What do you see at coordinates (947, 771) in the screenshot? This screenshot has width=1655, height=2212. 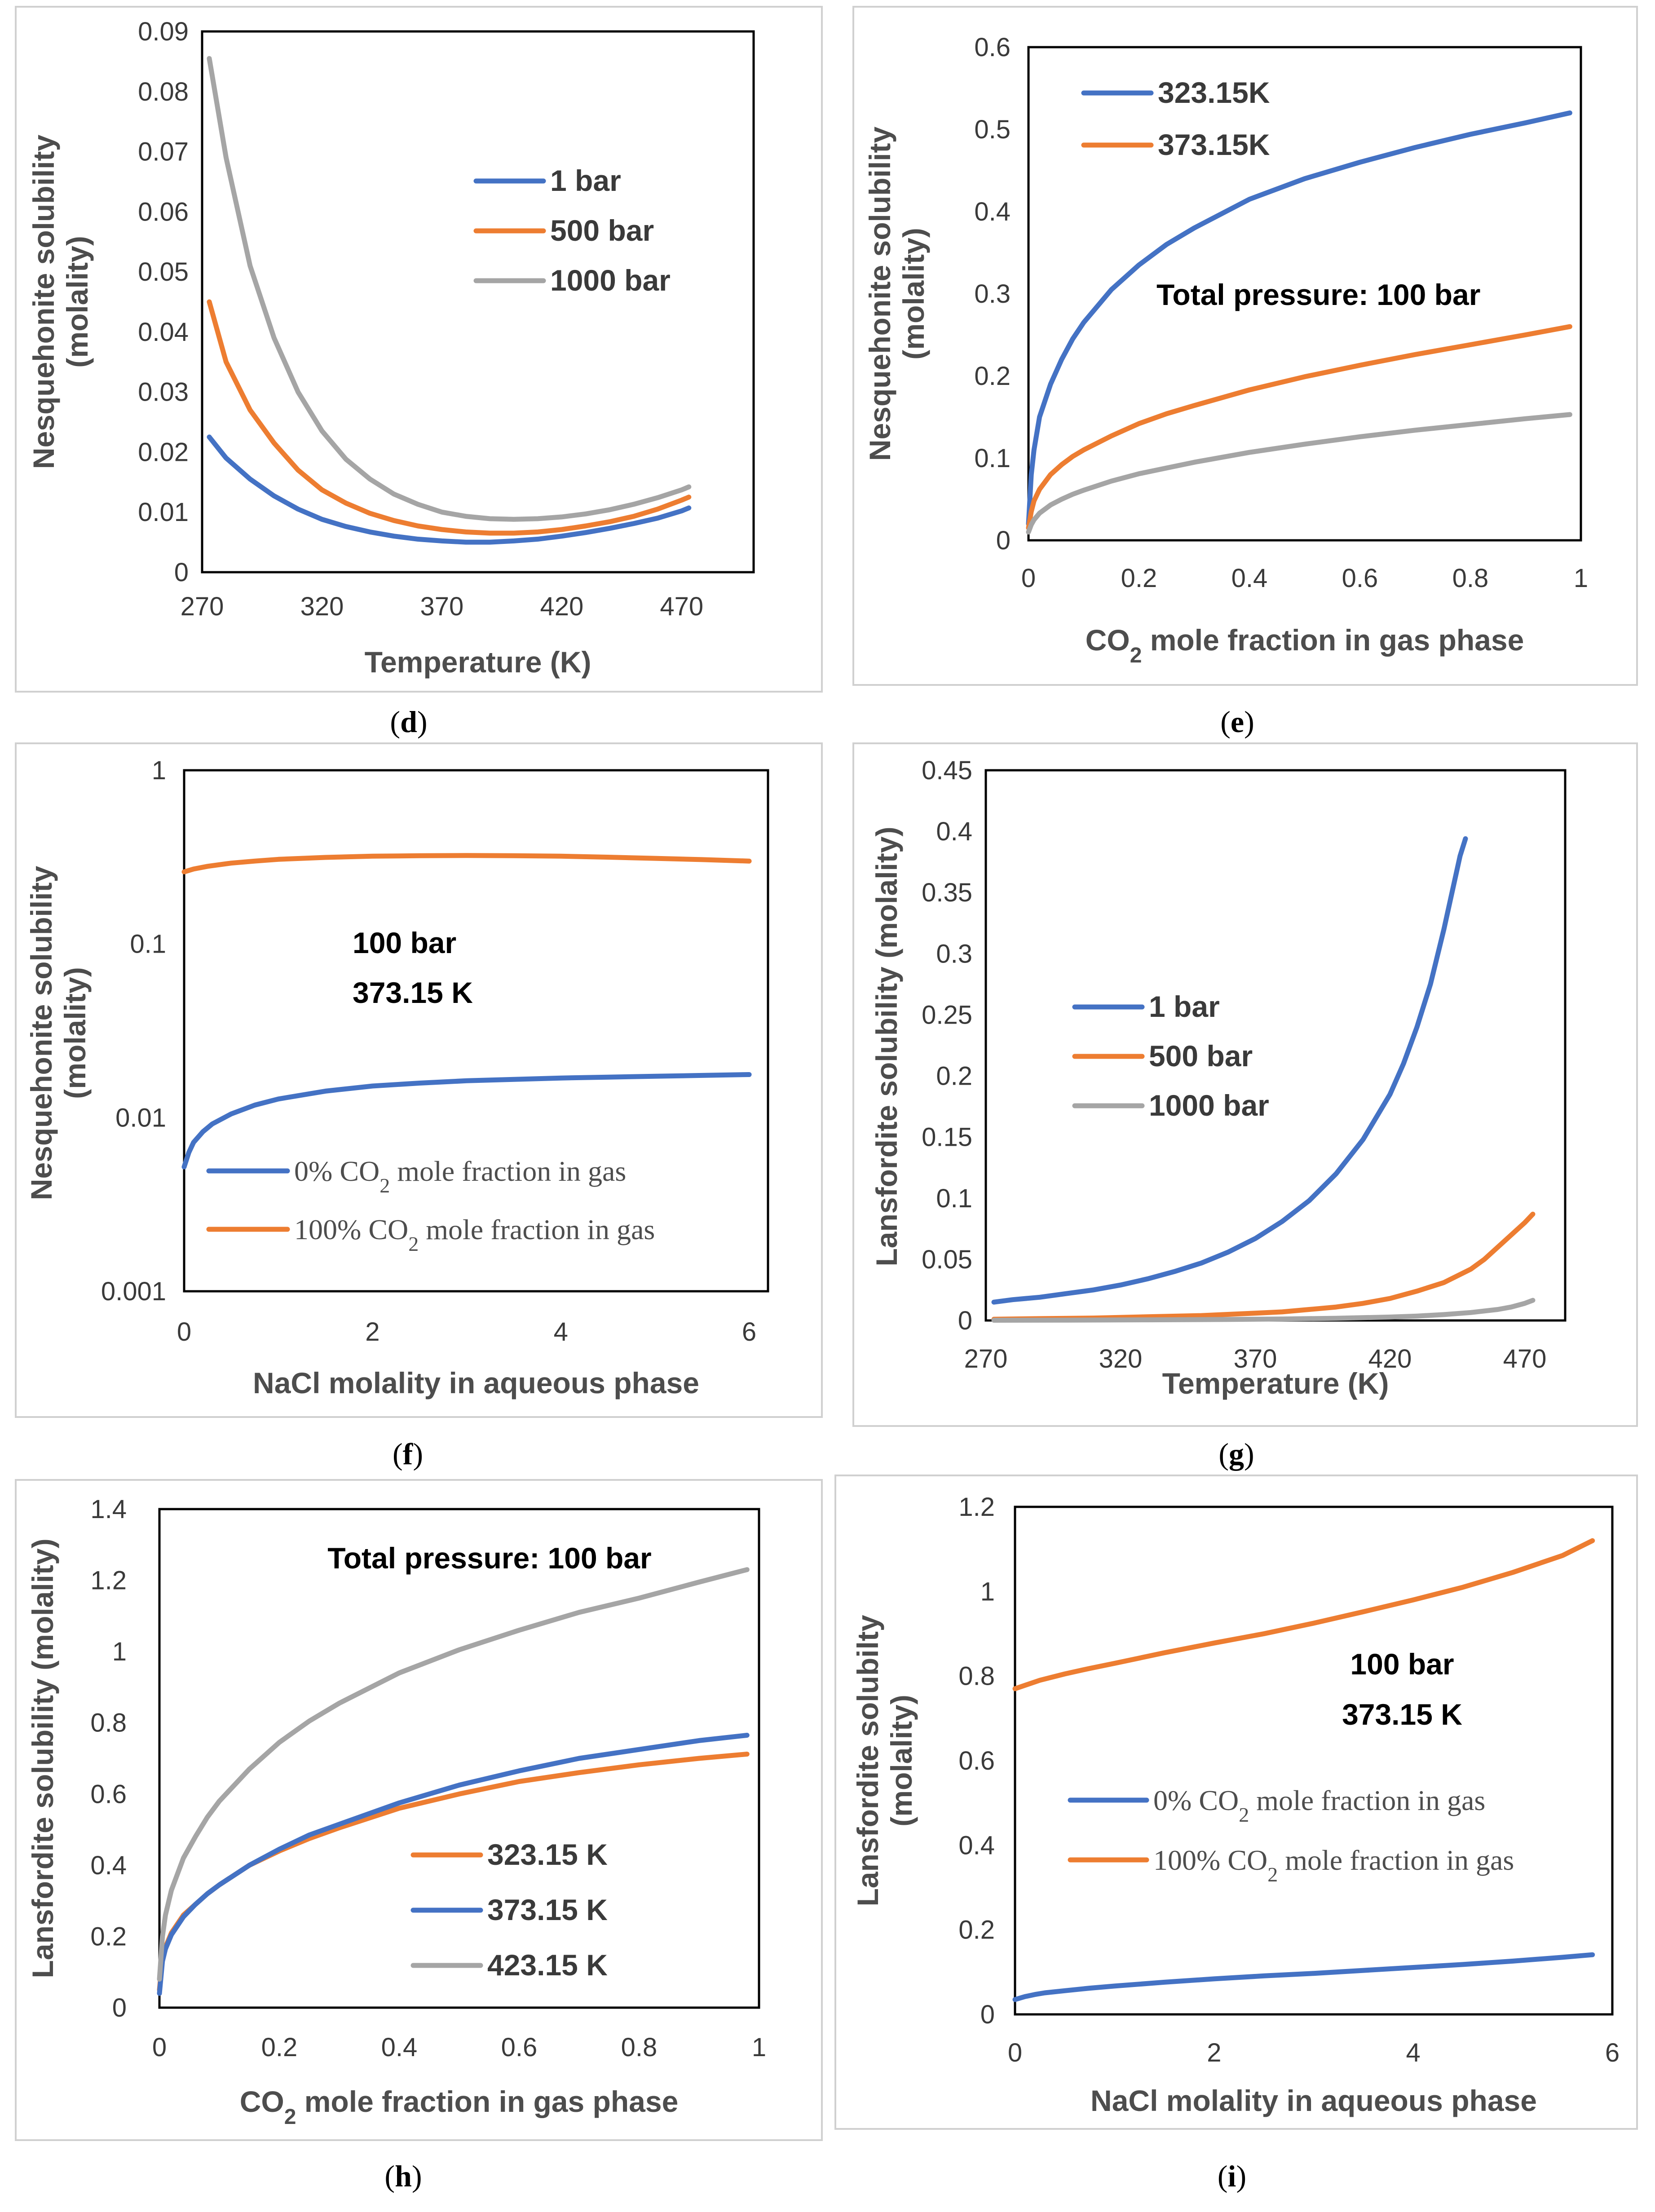 I see `ytick-label: 0.45` at bounding box center [947, 771].